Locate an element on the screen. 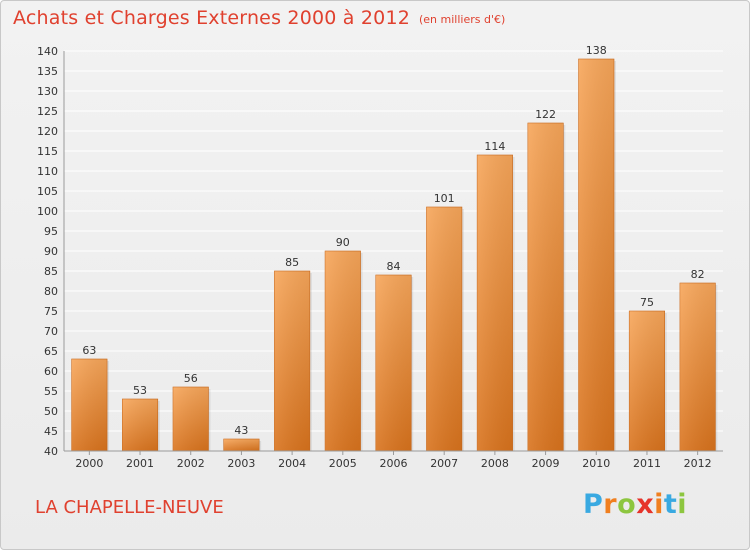 Image resolution: width=750 pixels, height=550 pixels. value-label-2011: 75 is located at coordinates (647, 302).